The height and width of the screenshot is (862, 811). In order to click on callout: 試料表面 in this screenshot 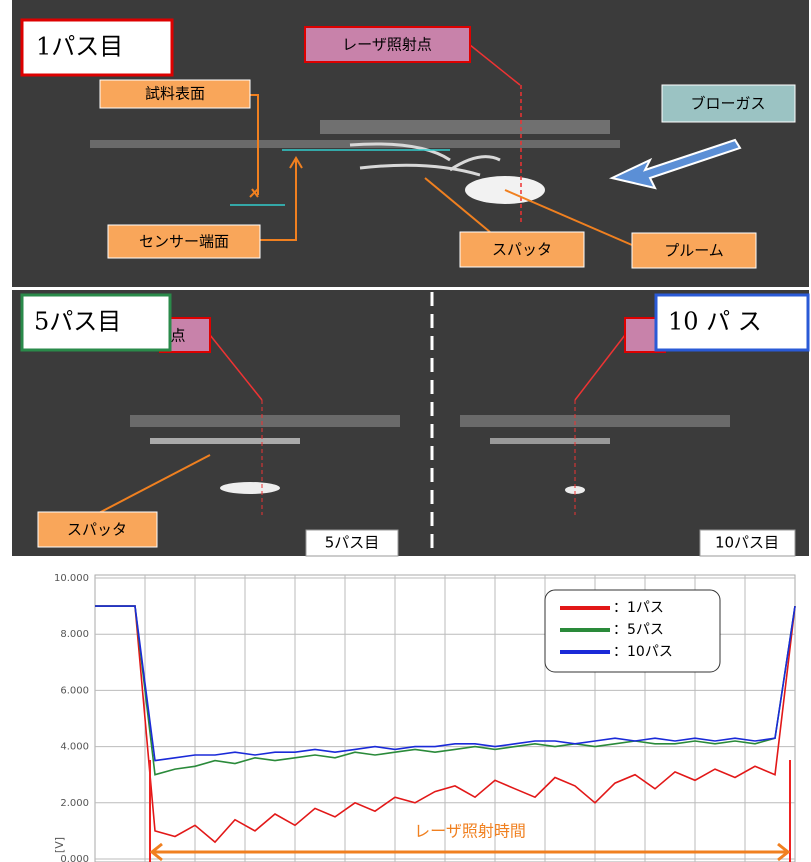, I will do `click(175, 94)`.